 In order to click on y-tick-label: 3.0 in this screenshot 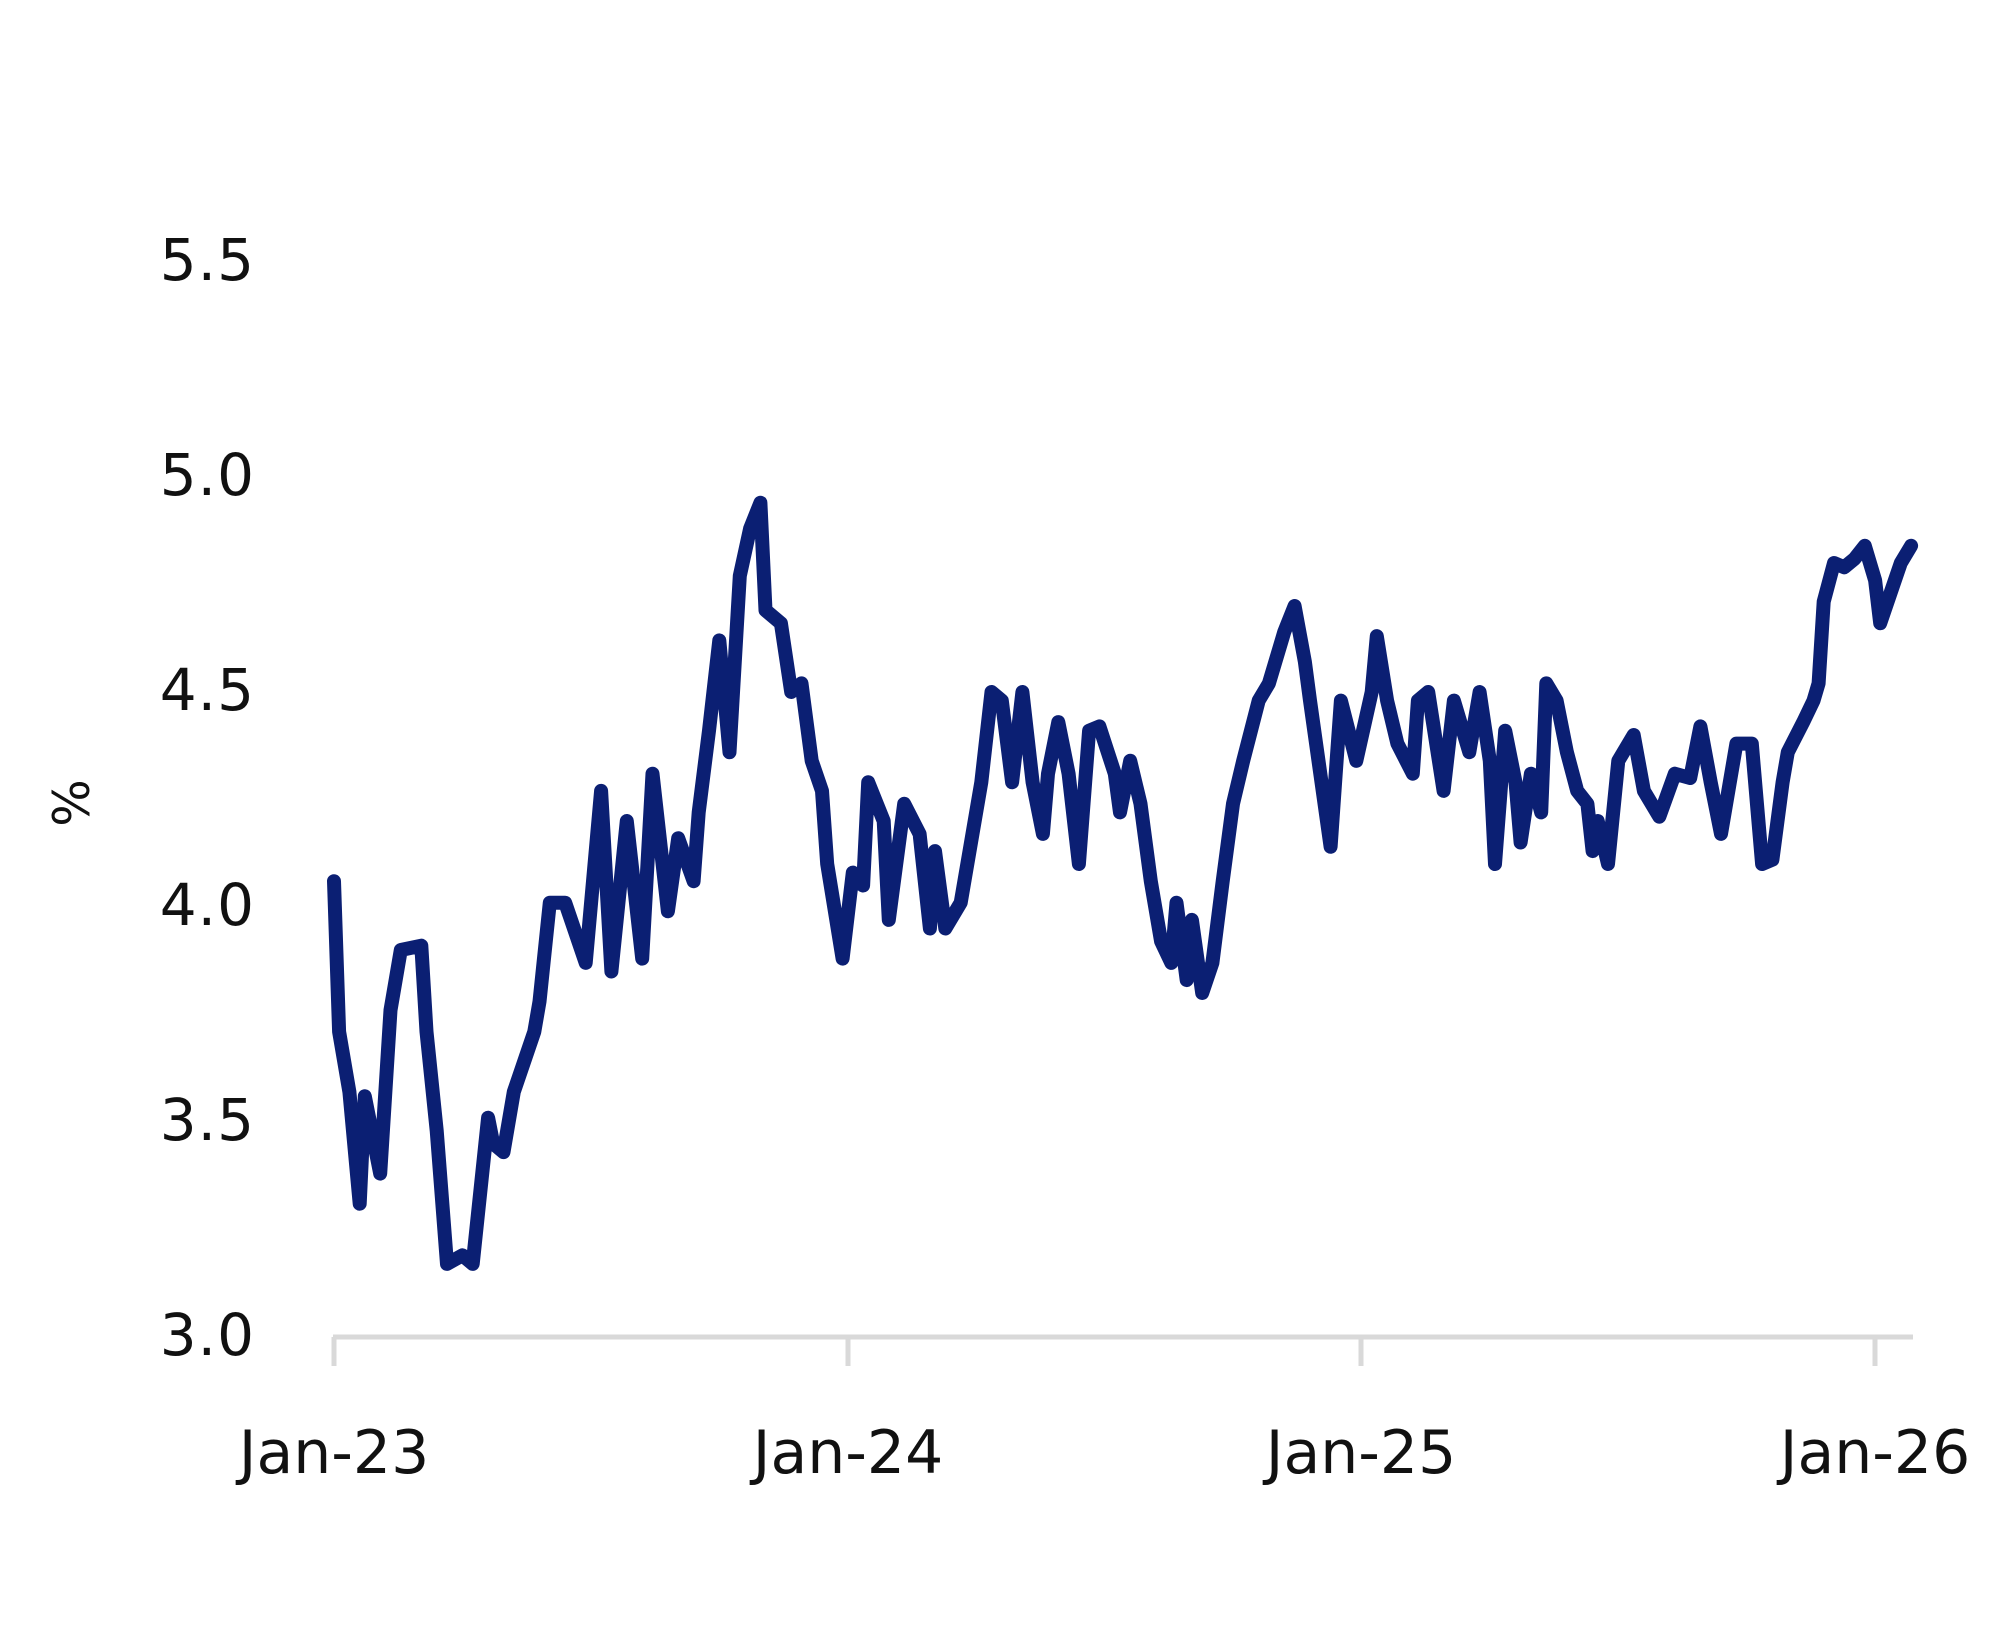, I will do `click(207, 1335)`.